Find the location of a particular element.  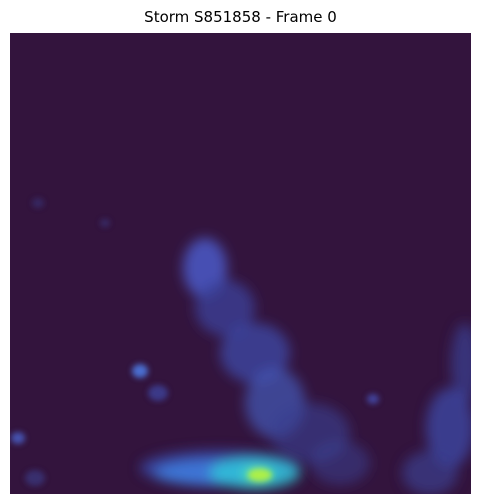

storm-core-peak is located at coordinates (260, 475).